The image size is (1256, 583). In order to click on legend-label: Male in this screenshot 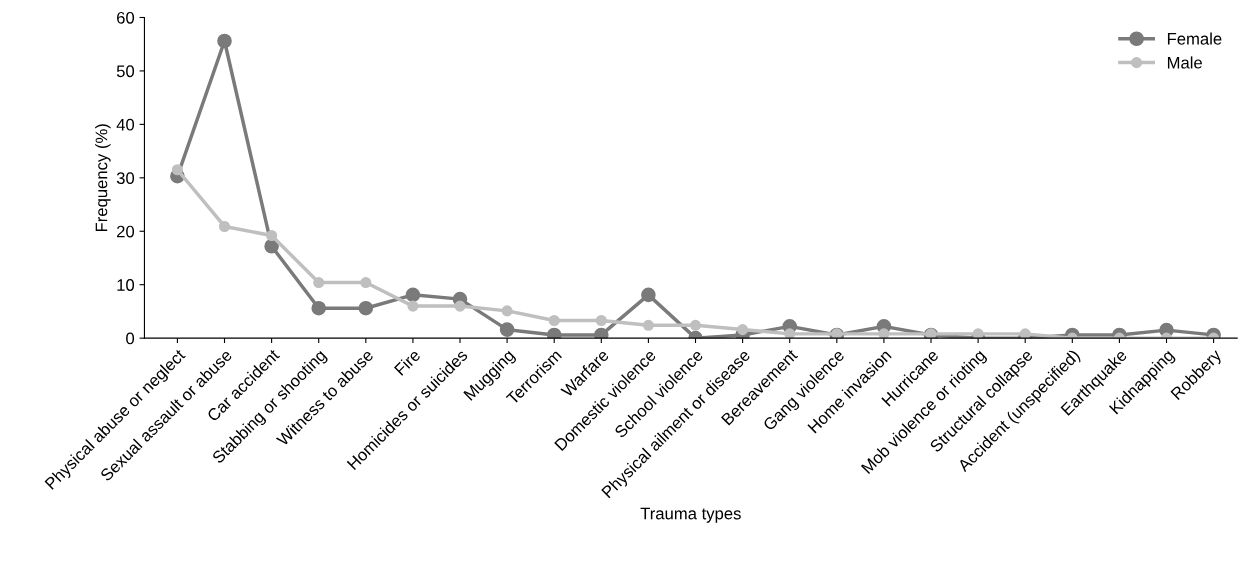, I will do `click(1184, 62)`.